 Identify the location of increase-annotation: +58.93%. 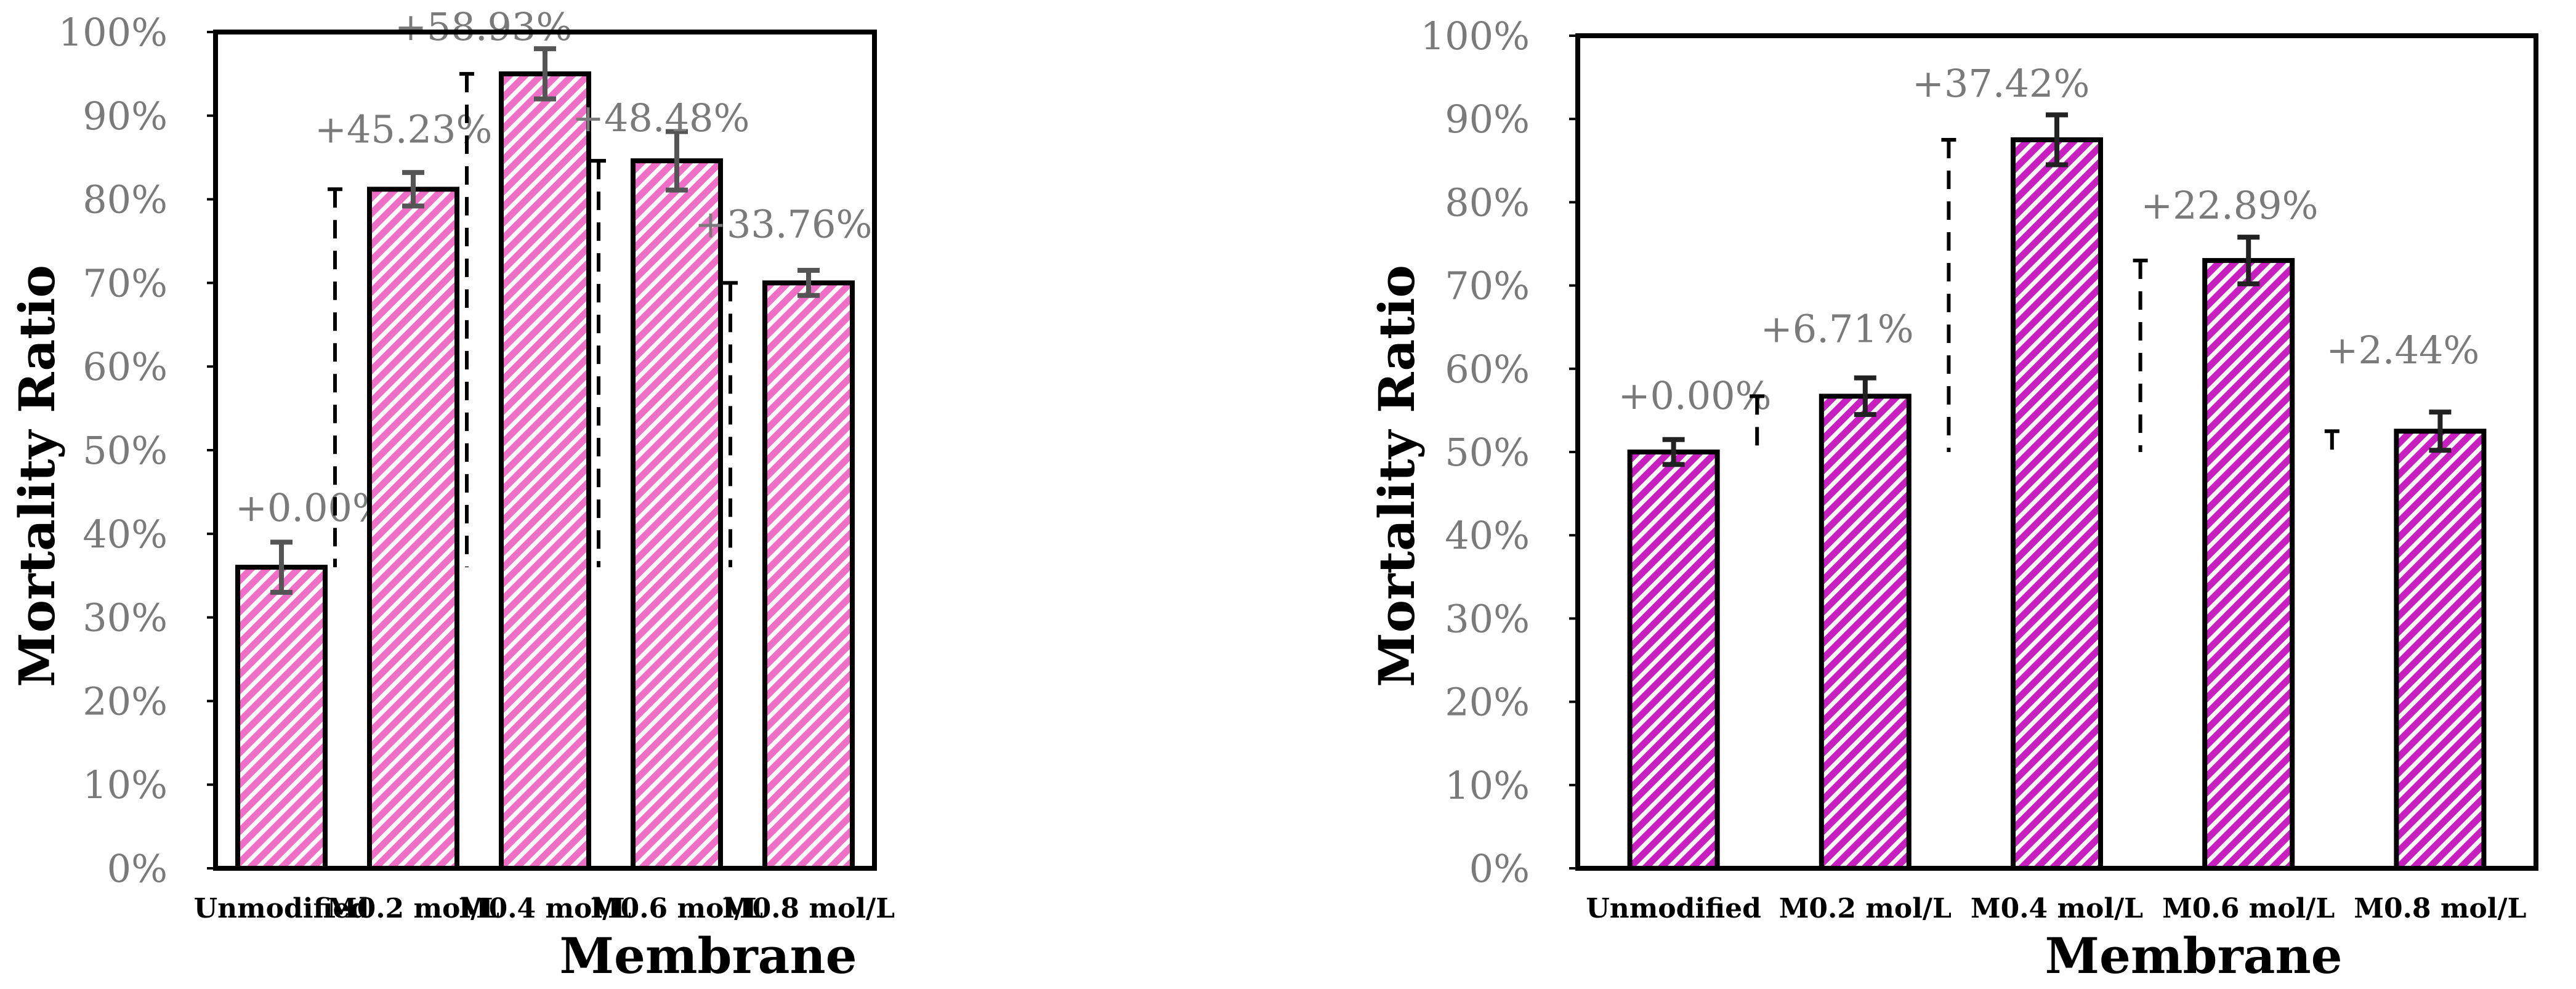
(483, 26).